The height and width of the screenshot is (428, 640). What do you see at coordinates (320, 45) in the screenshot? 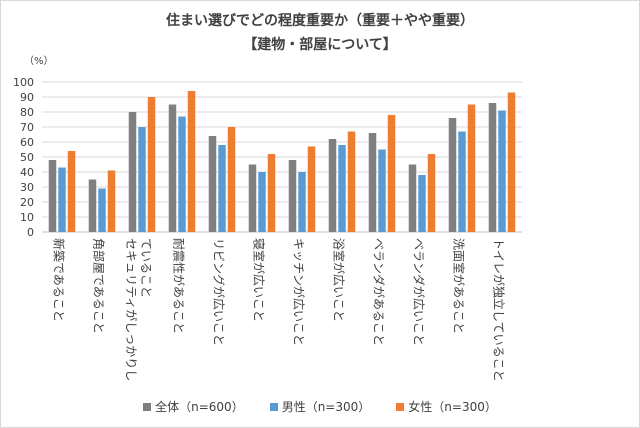
I see `chart-subtitle: 【建物・部屋について】` at bounding box center [320, 45].